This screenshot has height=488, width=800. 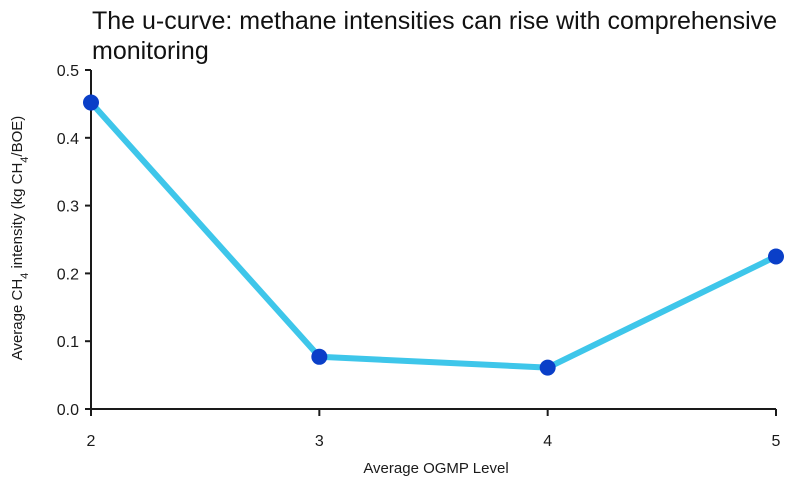 I want to click on x-tick-label: 3, so click(x=319, y=441).